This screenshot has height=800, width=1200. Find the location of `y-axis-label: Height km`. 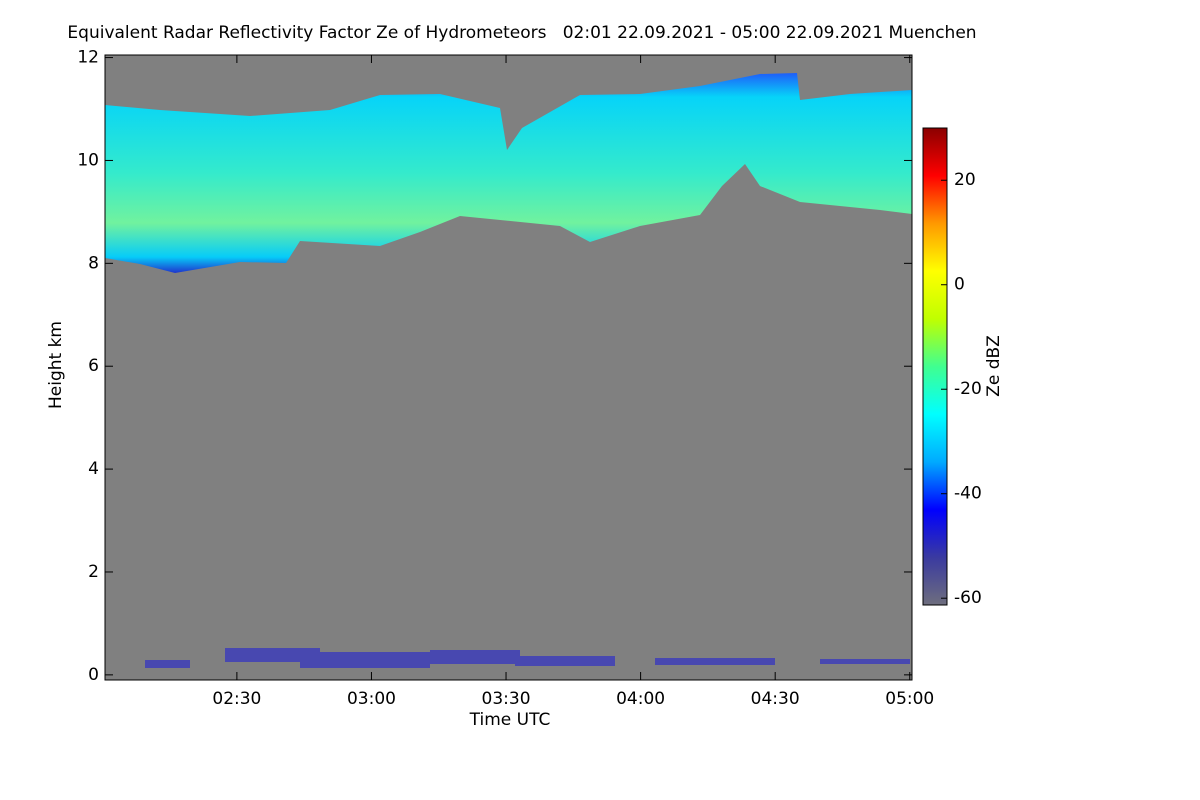

y-axis-label: Height km is located at coordinates (56, 365).